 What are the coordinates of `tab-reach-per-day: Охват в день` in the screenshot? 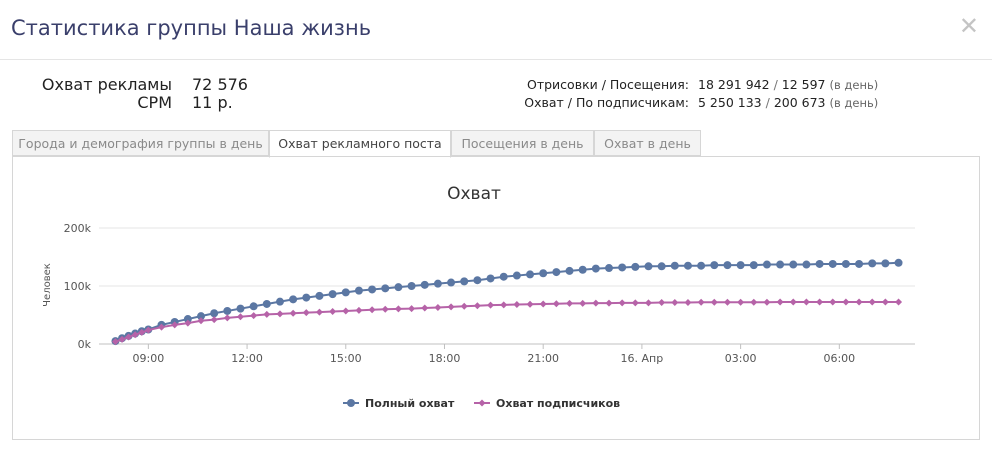 It's located at (647, 143).